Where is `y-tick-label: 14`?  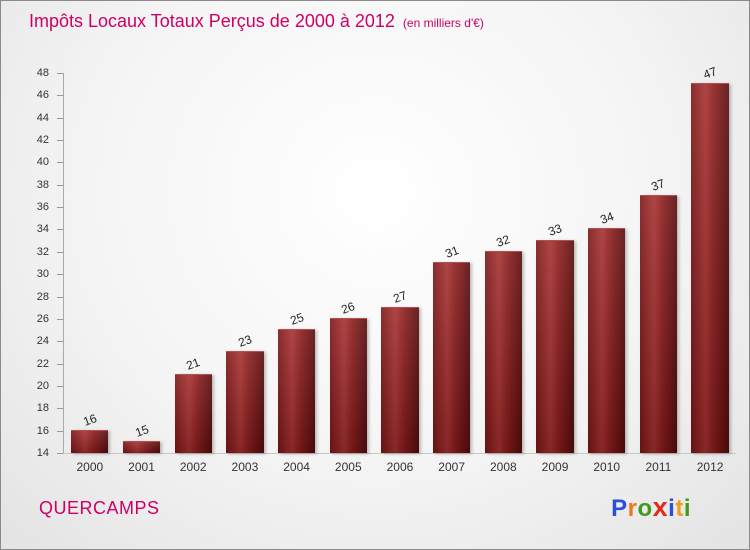 y-tick-label: 14 is located at coordinates (42, 453).